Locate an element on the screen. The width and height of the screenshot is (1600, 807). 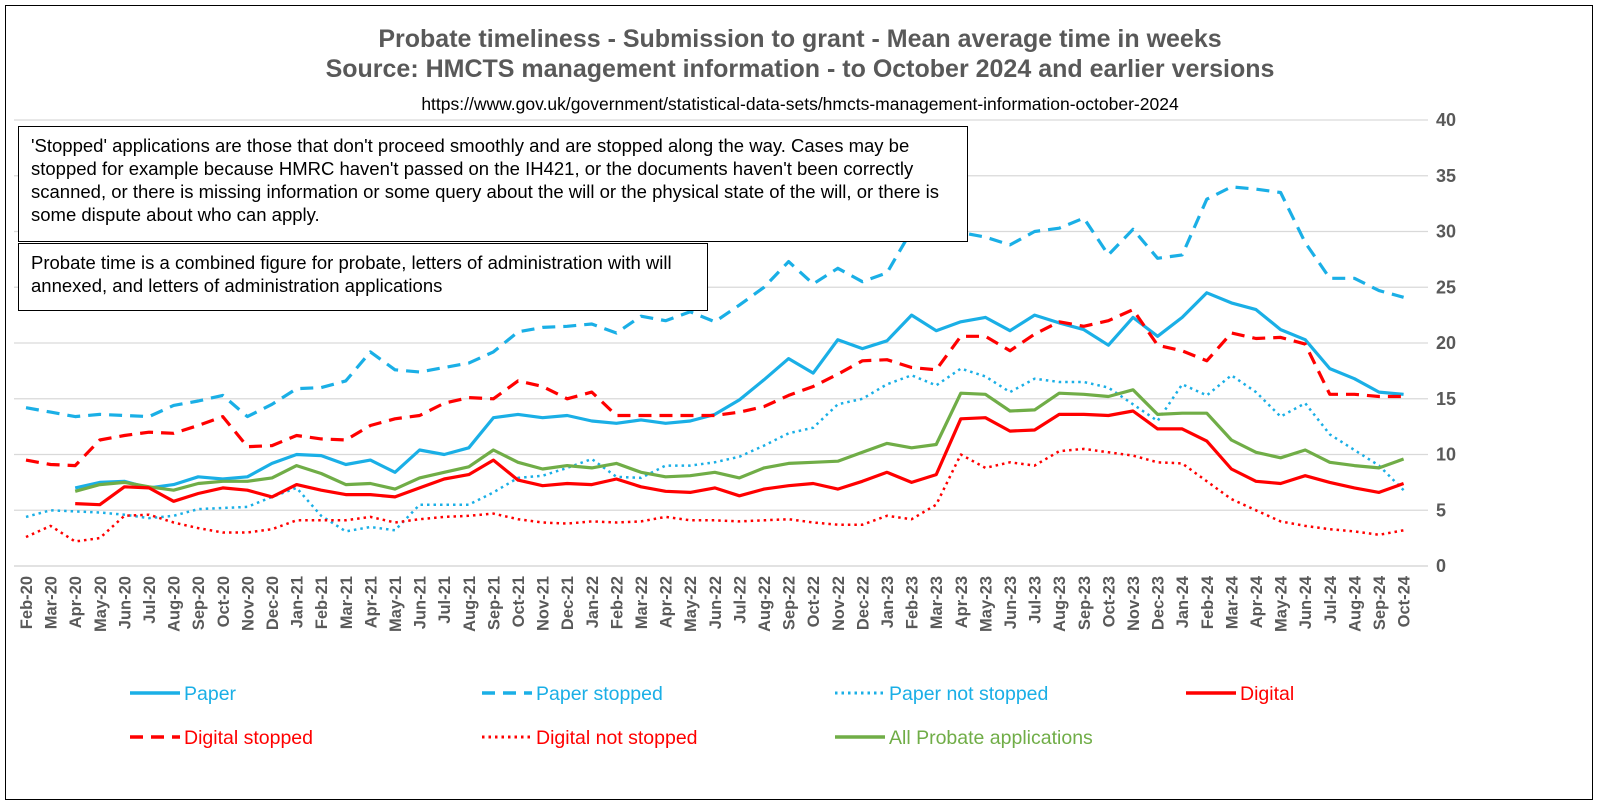
x-tick-label: Sep-20 is located at coordinates (199, 603).